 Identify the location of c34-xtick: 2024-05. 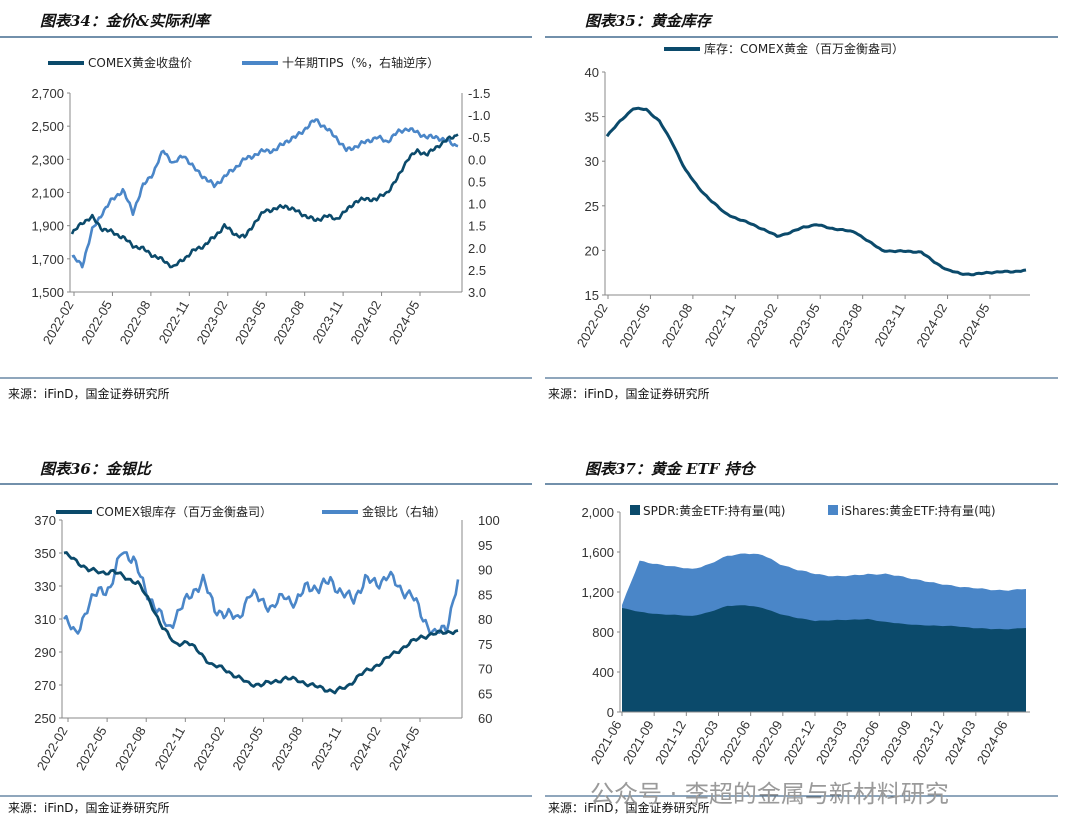
(404, 322).